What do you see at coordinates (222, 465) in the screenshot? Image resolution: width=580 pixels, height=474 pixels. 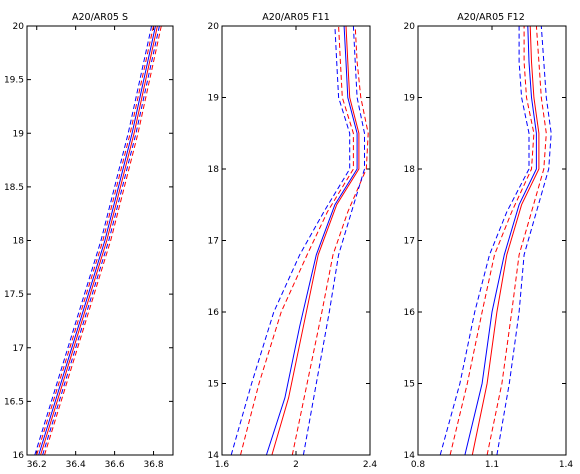 I see `x-tick-label: 1.6` at bounding box center [222, 465].